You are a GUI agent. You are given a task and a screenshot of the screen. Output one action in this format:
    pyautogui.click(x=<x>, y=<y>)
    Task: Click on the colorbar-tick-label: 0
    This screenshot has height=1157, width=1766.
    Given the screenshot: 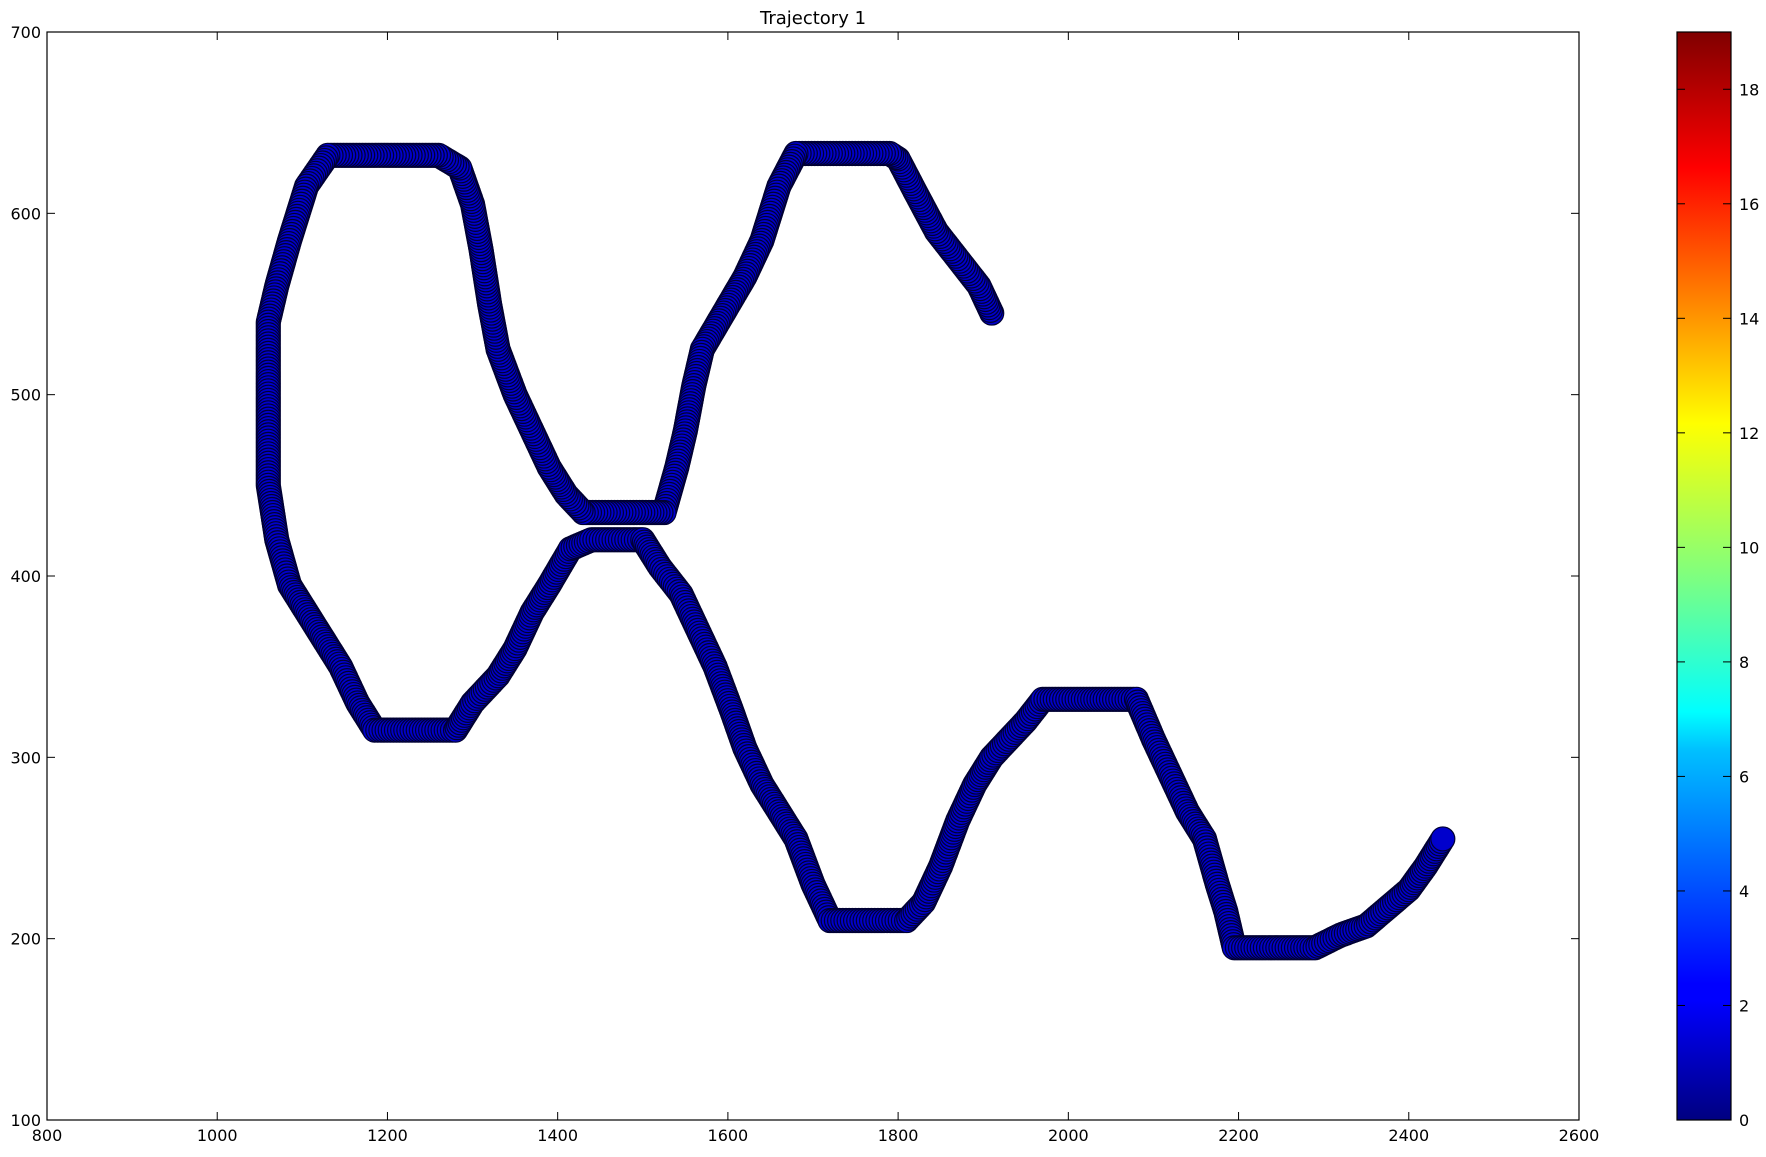 What is the action you would take?
    pyautogui.click(x=1744, y=1120)
    